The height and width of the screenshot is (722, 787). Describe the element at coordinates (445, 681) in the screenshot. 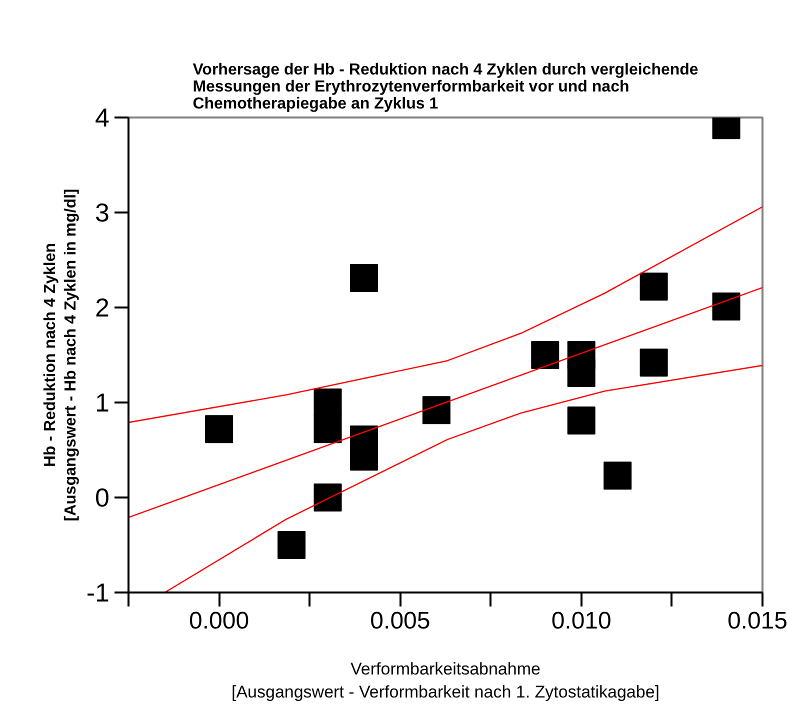

I see `x-axis-title: Verformbarkeitsabnahme [Ausgangswert - Verformbarkeit nach 1. Zytostatikagabe]` at that location.